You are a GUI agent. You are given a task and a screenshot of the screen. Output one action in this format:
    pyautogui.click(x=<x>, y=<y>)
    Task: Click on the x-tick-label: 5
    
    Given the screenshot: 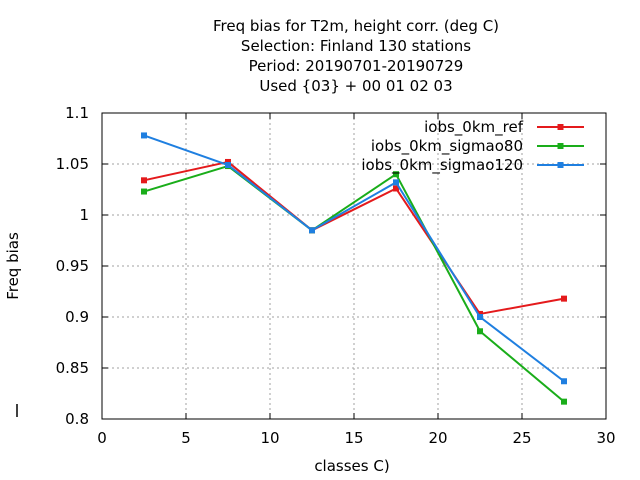 What is the action you would take?
    pyautogui.click(x=186, y=438)
    